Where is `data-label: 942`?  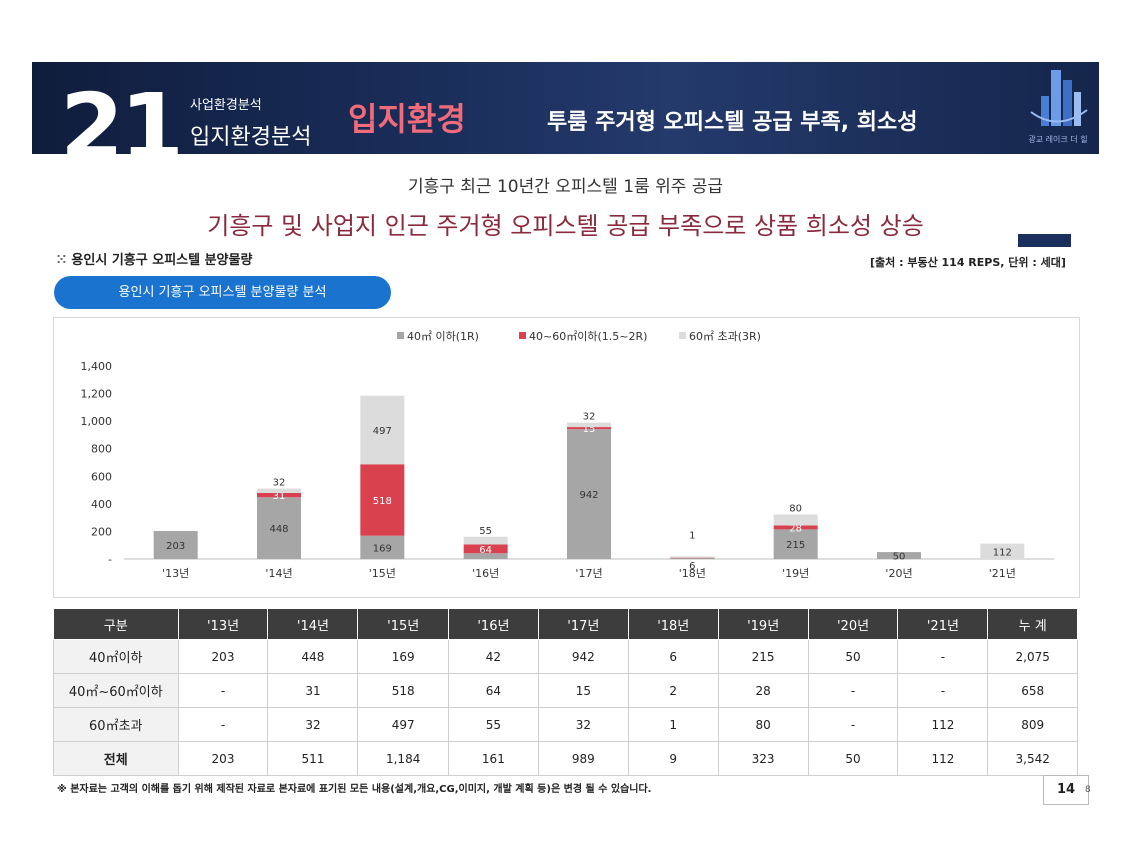
data-label: 942 is located at coordinates (588, 495).